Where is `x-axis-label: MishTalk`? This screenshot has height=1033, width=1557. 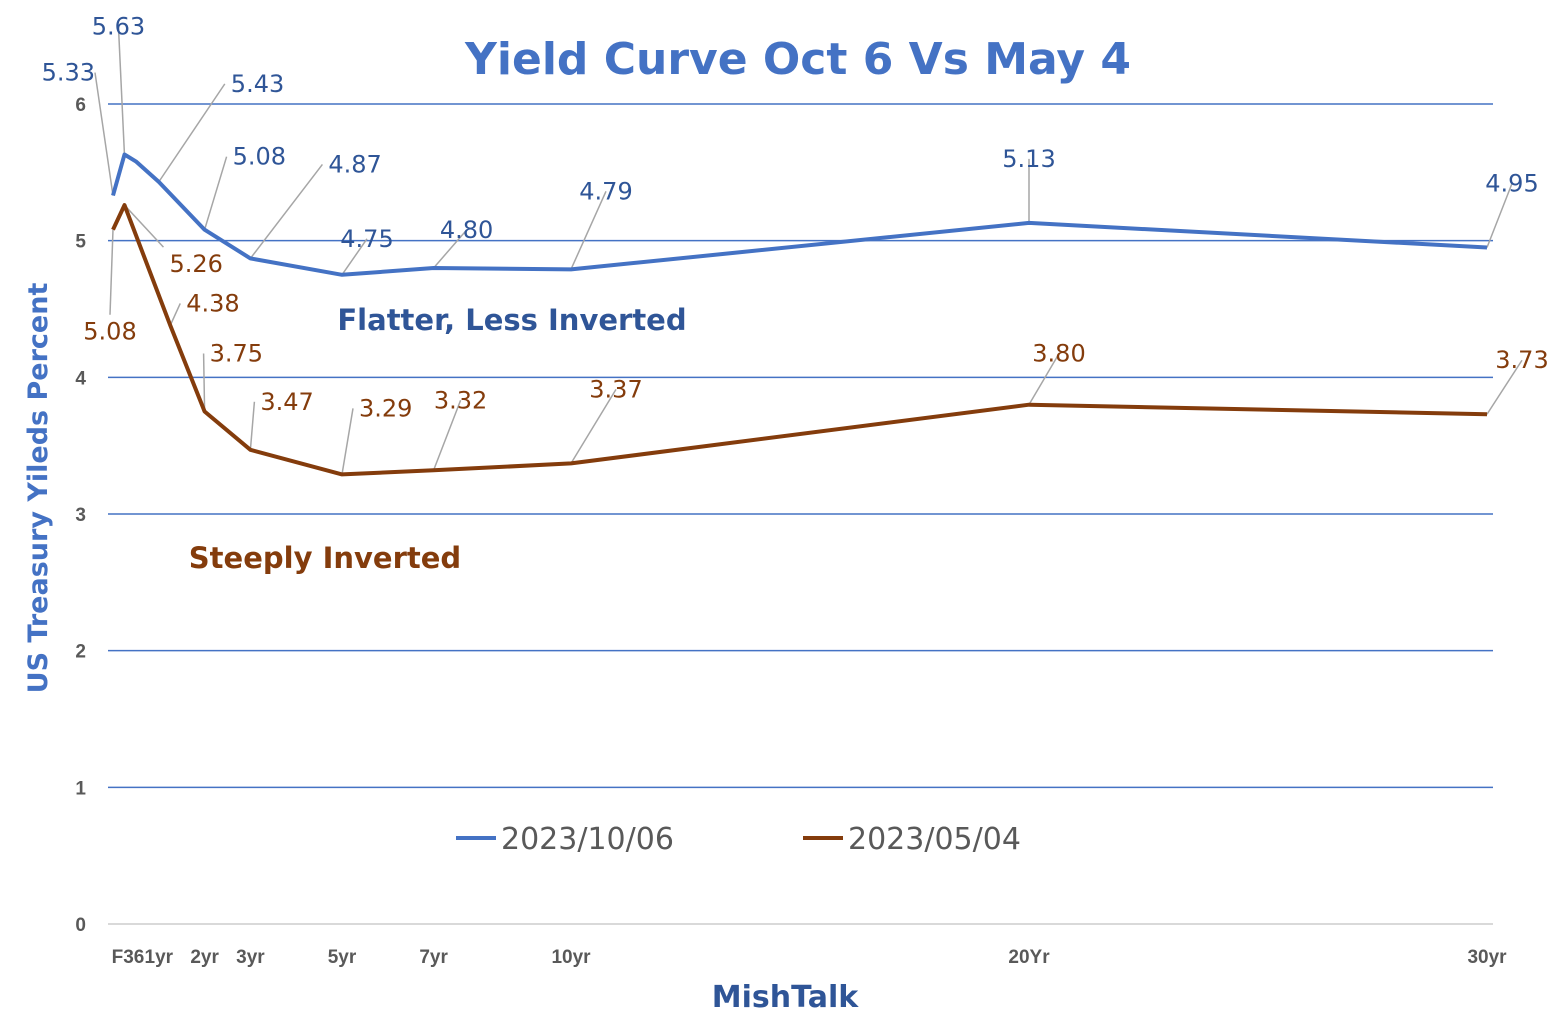
x-axis-label: MishTalk is located at coordinates (785, 997).